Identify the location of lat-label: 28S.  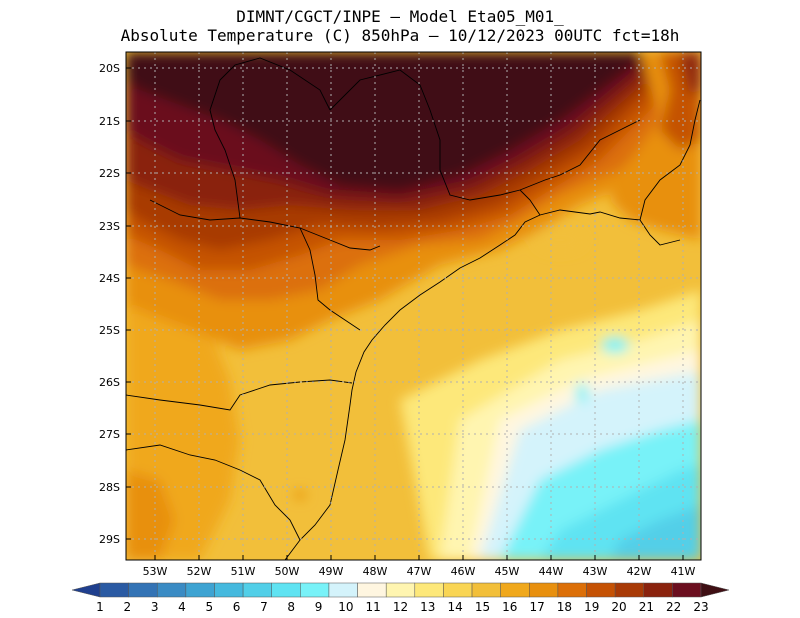
(109, 487).